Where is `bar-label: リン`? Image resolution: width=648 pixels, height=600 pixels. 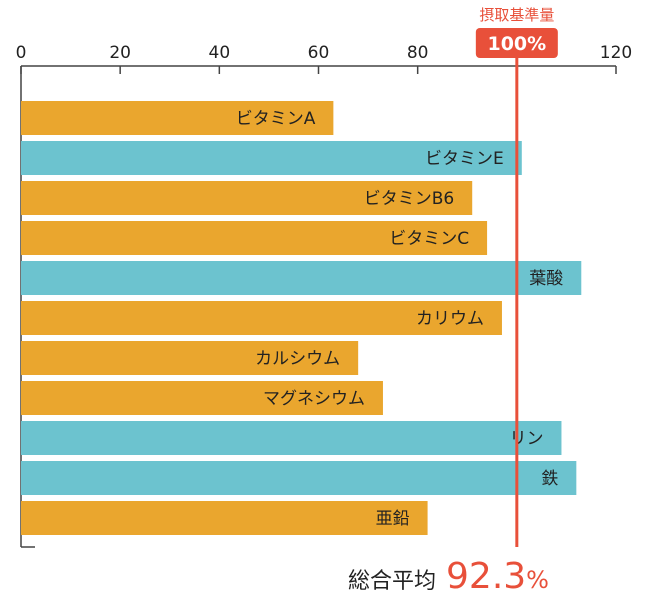 bar-label: リン is located at coordinates (526, 439).